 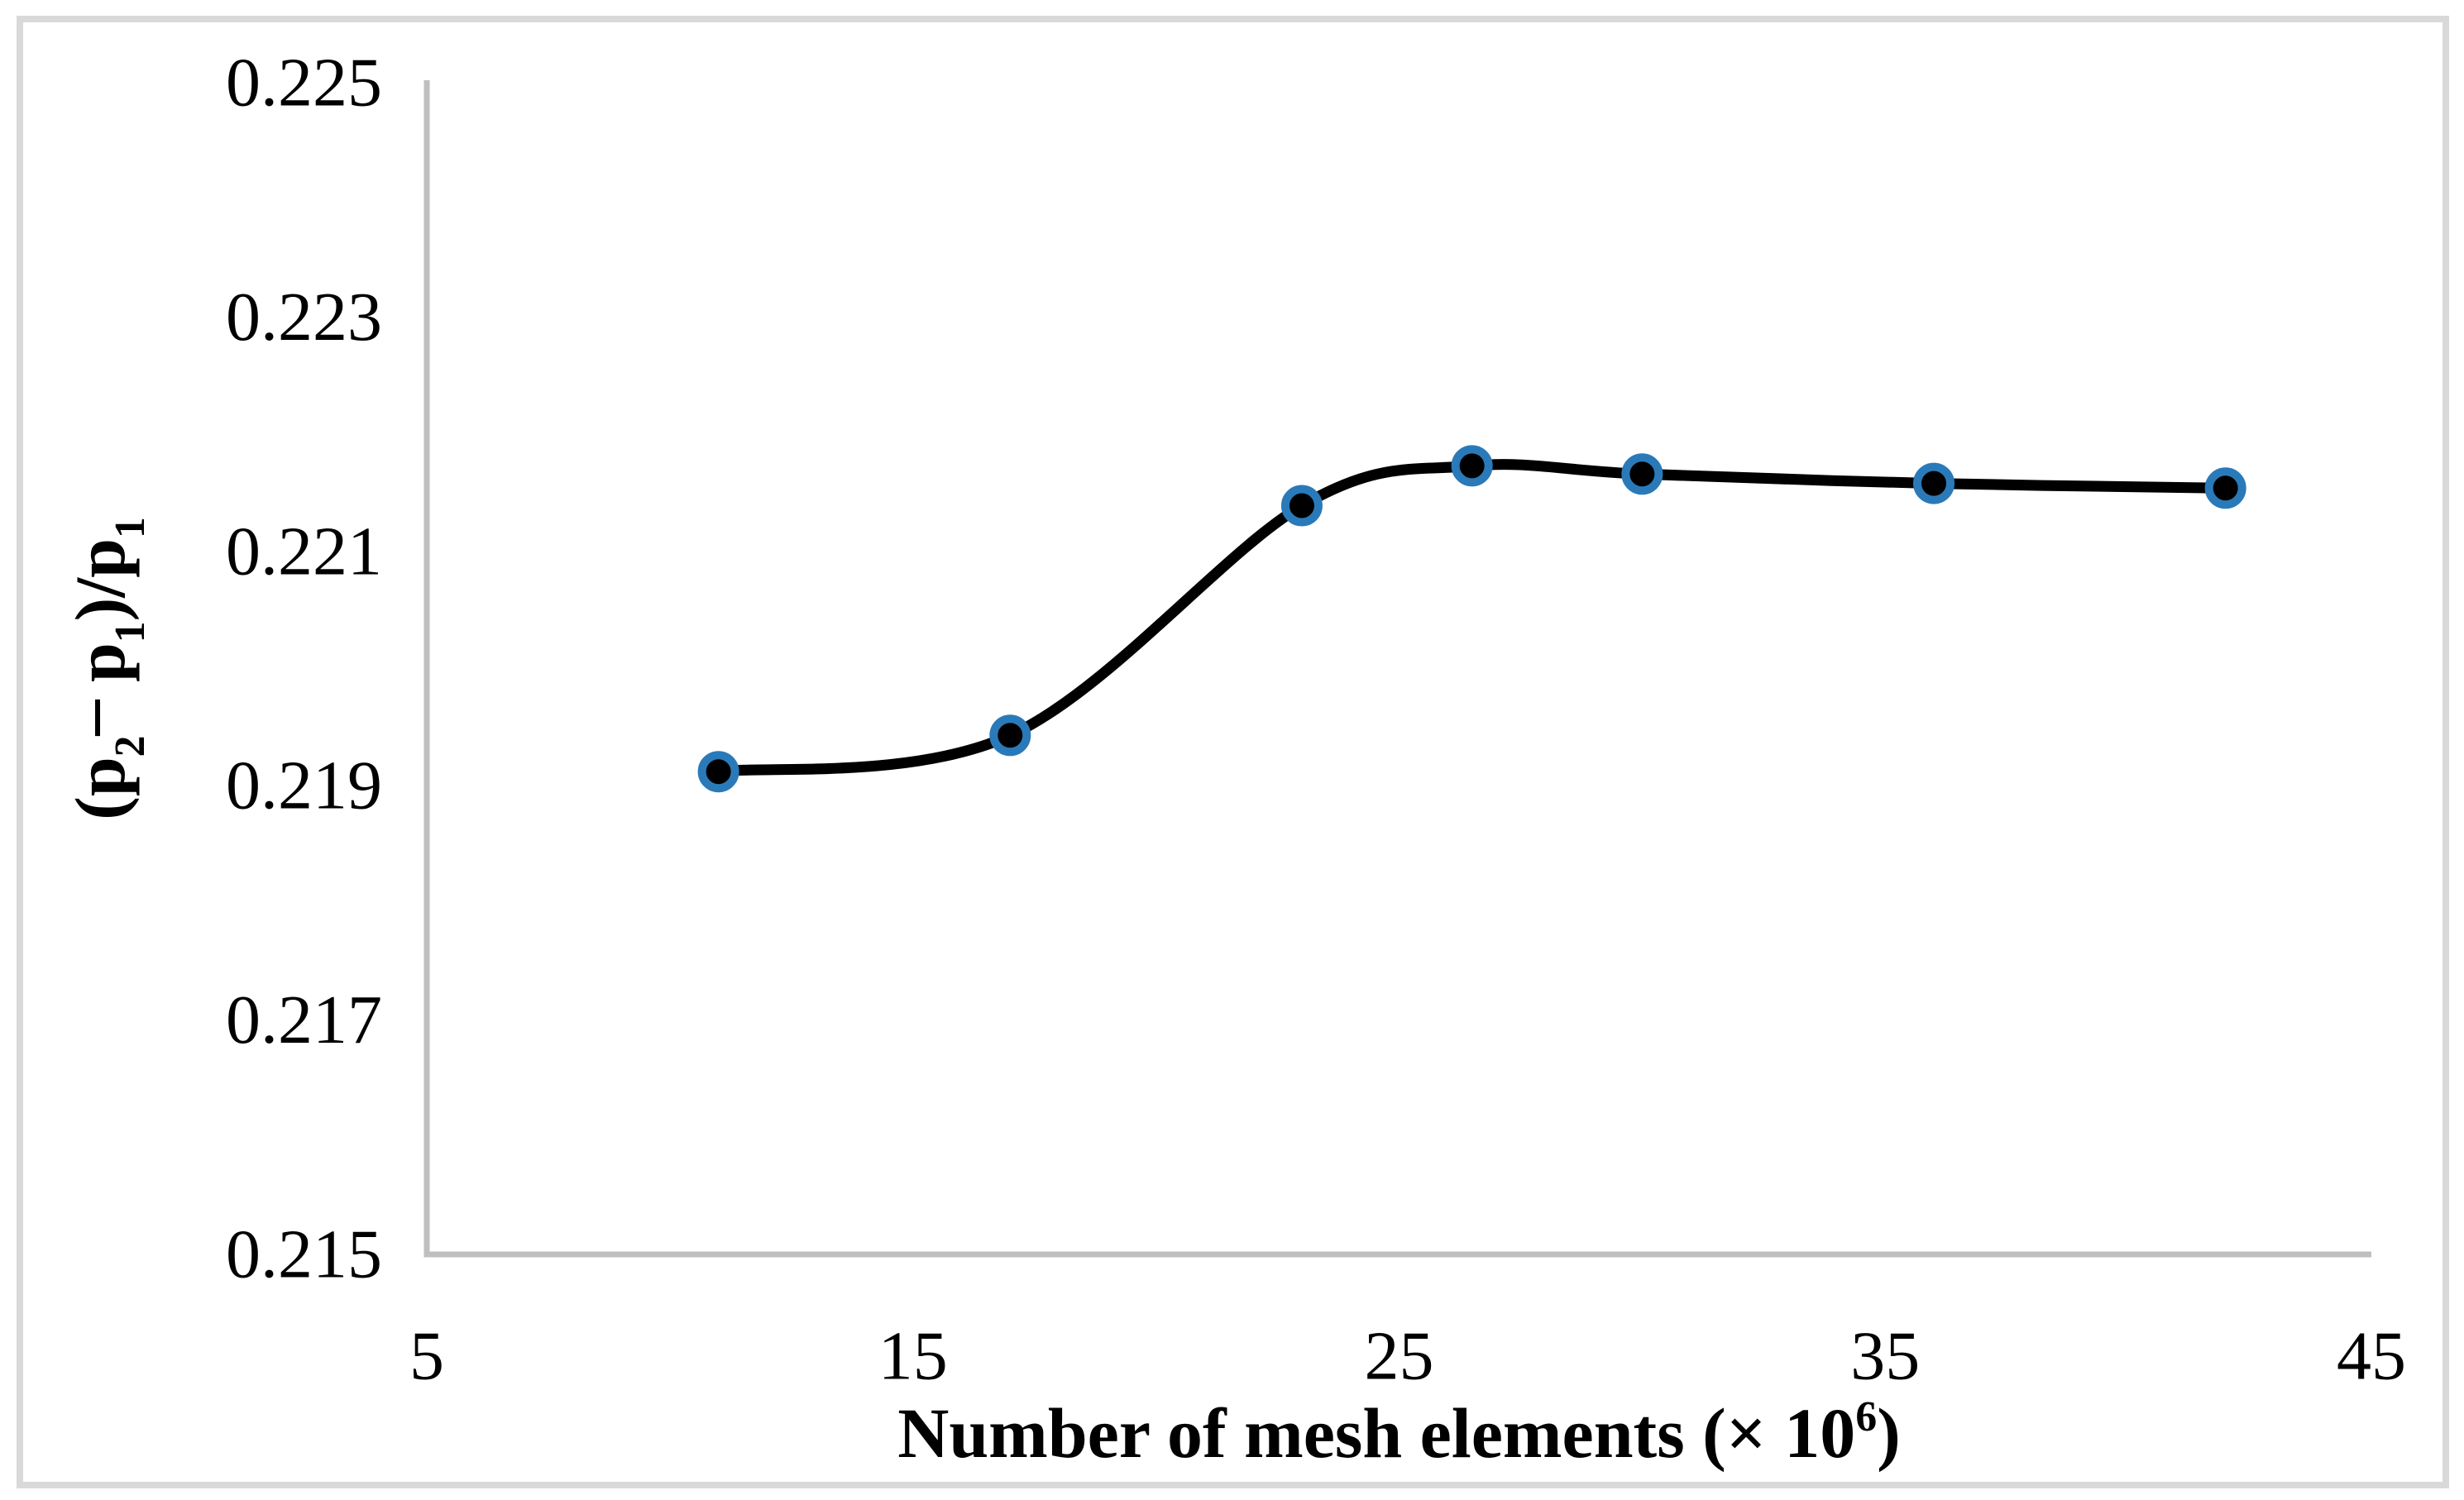 I want to click on y-axis-title: (p2– p1)/p1, so click(x=102, y=668).